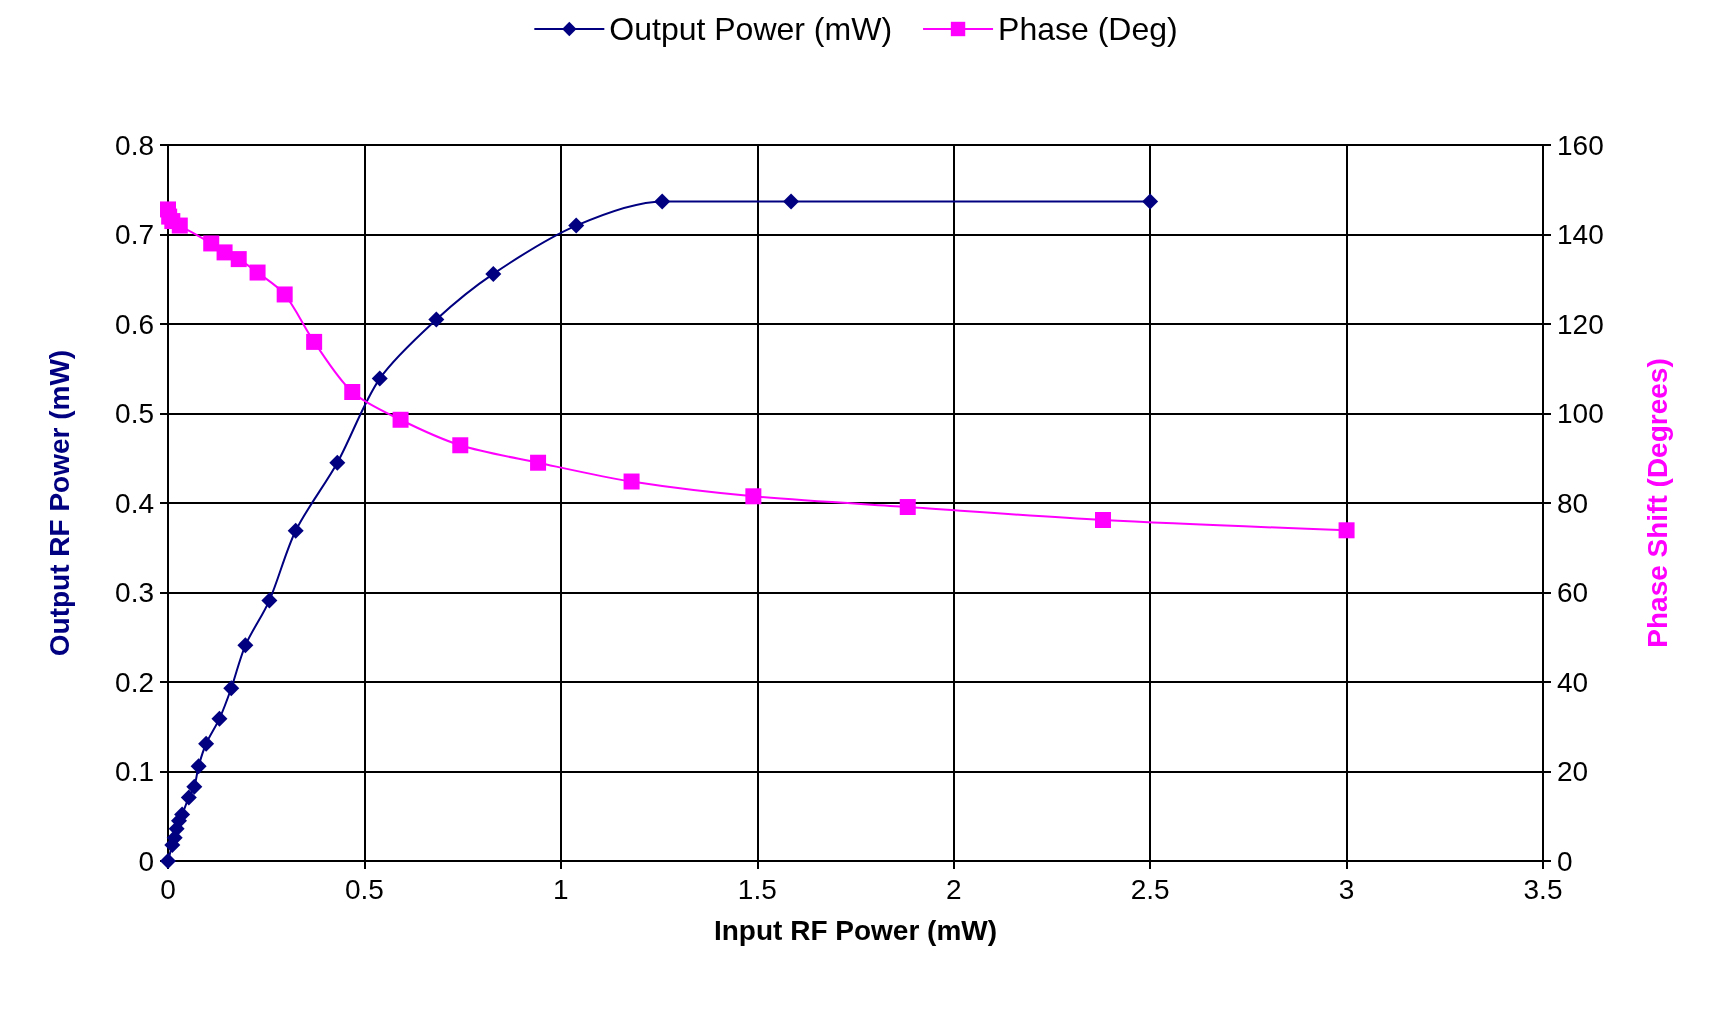  Describe the element at coordinates (1573, 592) in the screenshot. I see `y2-tick-label: 60` at that location.